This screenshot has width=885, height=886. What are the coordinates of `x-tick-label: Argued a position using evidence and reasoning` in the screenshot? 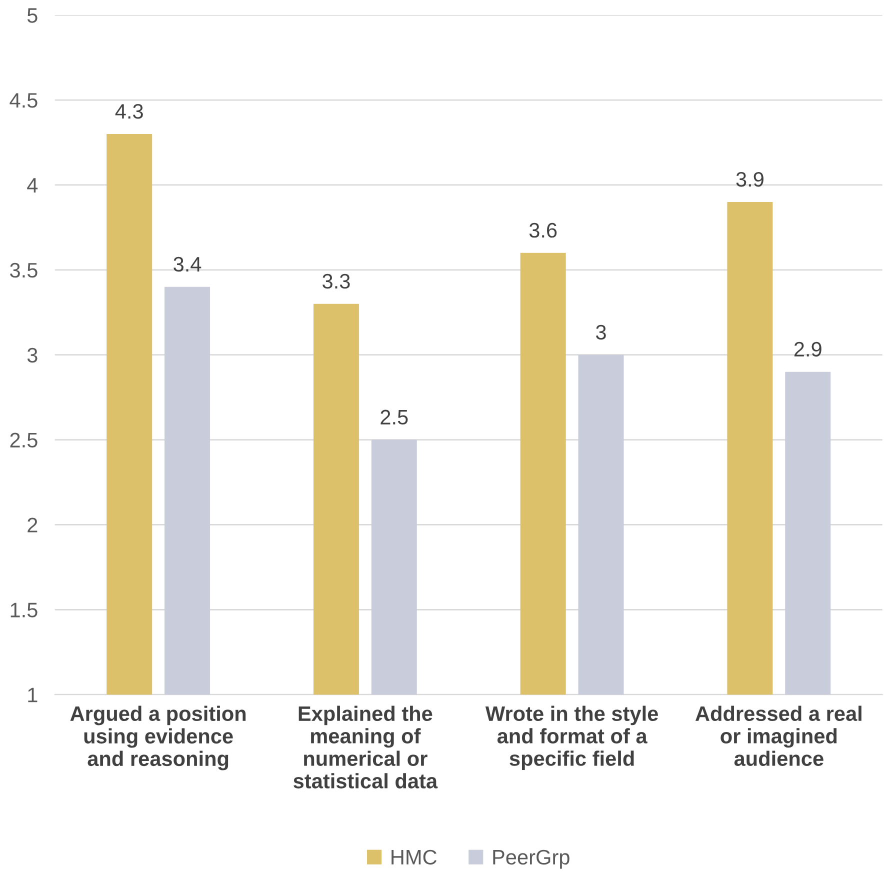 It's located at (158, 738).